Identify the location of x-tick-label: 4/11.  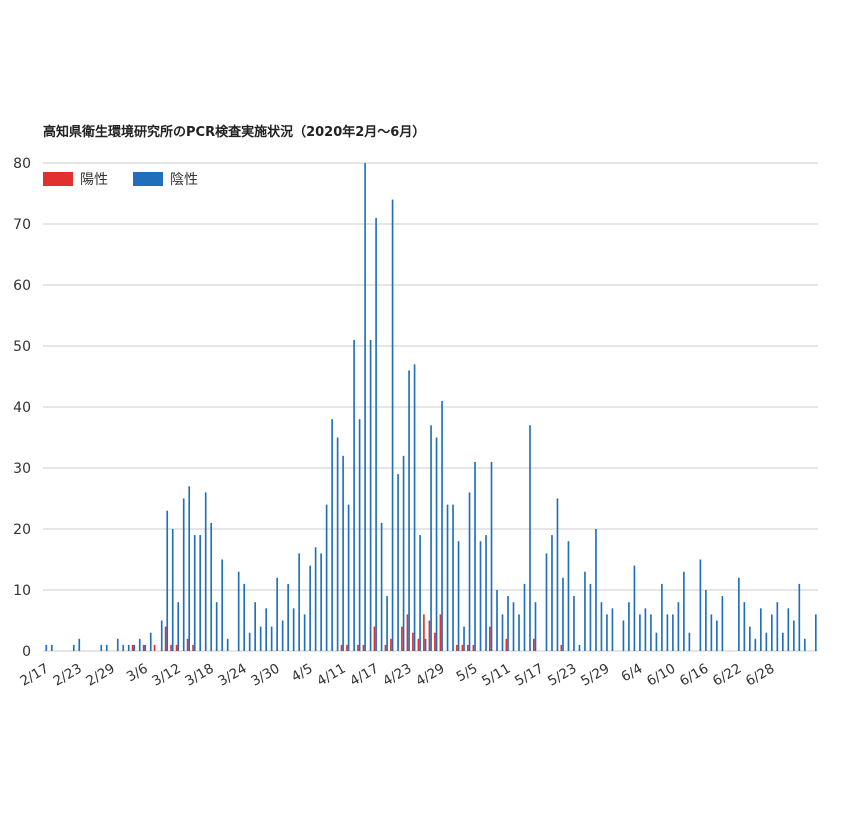
(331, 675).